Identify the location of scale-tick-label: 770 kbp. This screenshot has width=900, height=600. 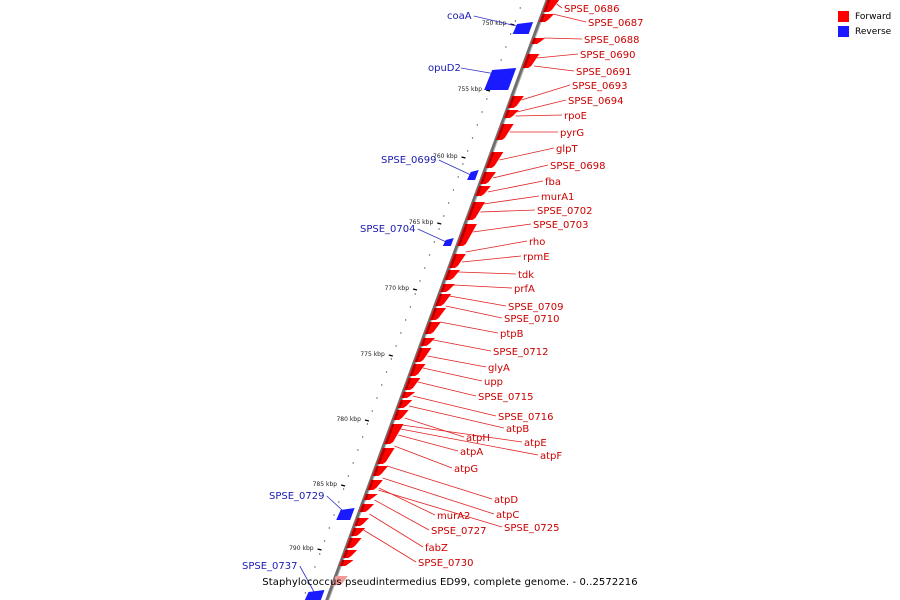
(397, 288).